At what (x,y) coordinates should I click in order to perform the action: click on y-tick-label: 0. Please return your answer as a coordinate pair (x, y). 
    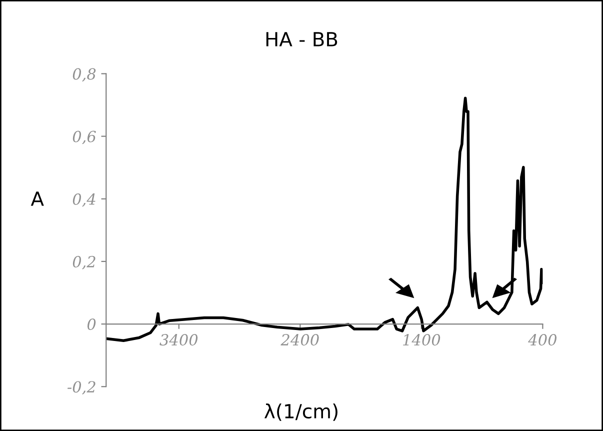
    Looking at the image, I should click on (91, 324).